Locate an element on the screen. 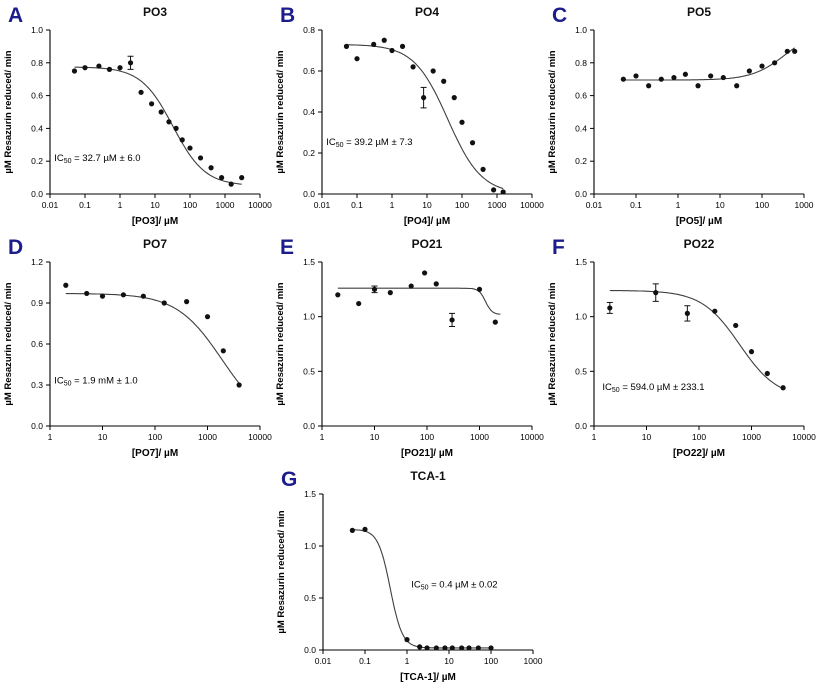  panel-letter: A is located at coordinates (15, 15).